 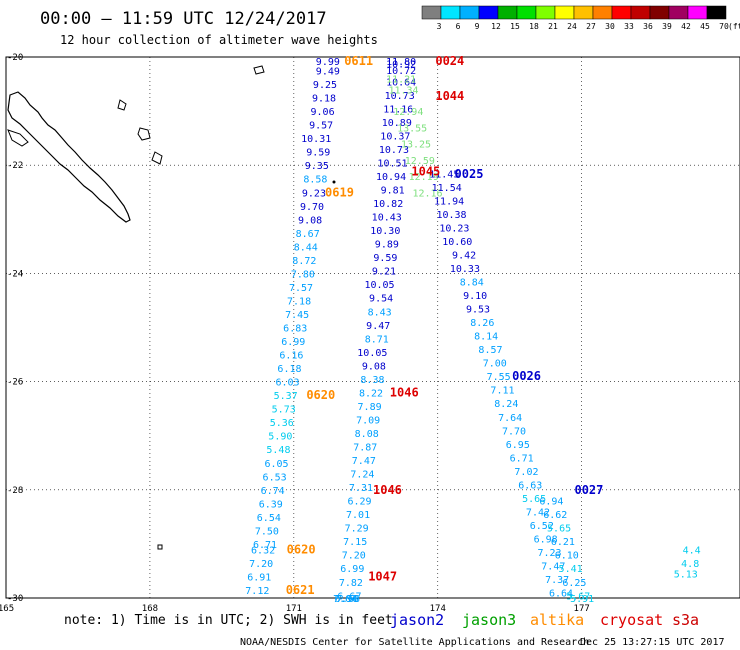 What do you see at coordinates (427, 193) in the screenshot?
I see `wave-height-value: 12.16` at bounding box center [427, 193].